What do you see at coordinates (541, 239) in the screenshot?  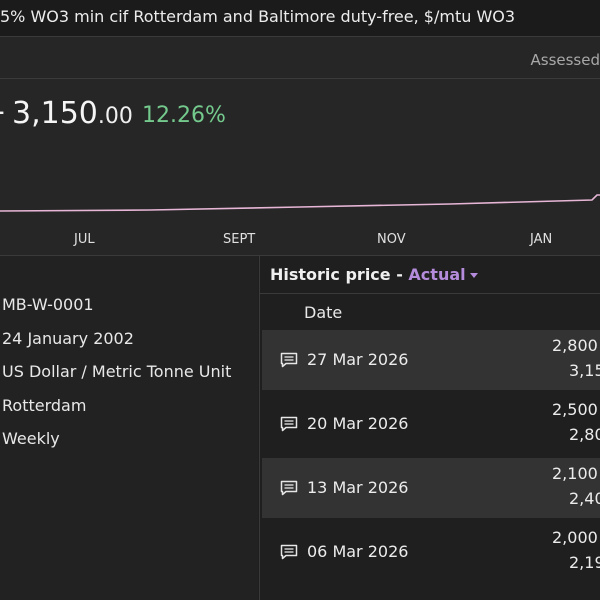 I see `month-label-jan: JAN` at bounding box center [541, 239].